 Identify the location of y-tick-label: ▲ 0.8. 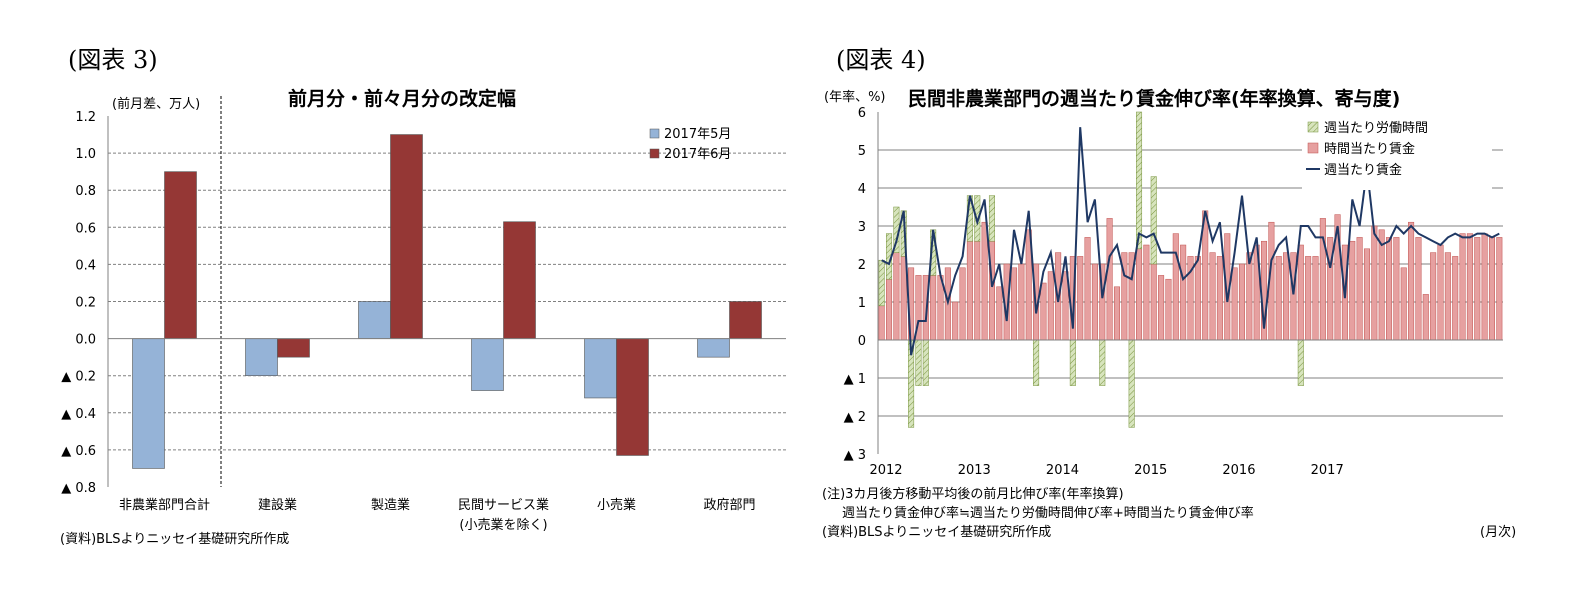
(78, 488).